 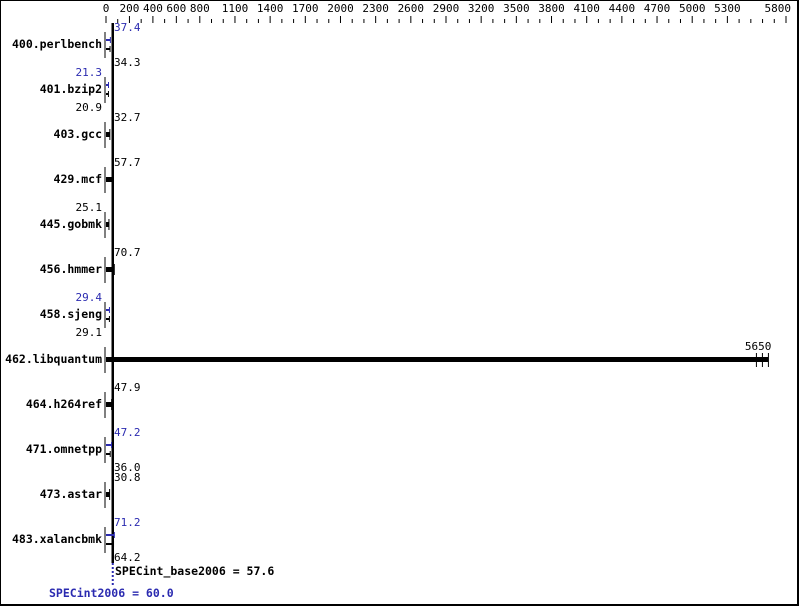 What do you see at coordinates (71, 494) in the screenshot?
I see `benchmark-label: 473.astar` at bounding box center [71, 494].